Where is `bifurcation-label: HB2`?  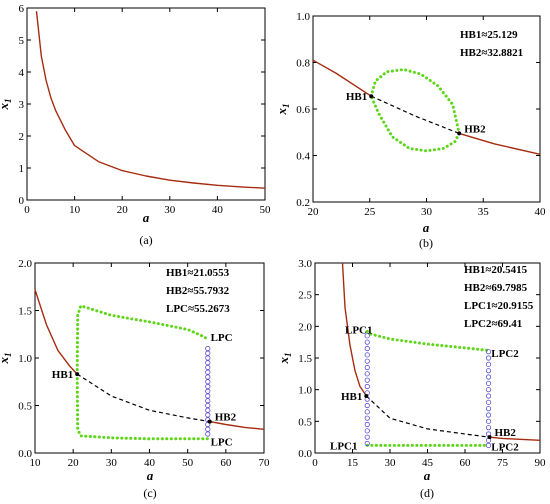
bifurcation-label: HB2 is located at coordinates (475, 129).